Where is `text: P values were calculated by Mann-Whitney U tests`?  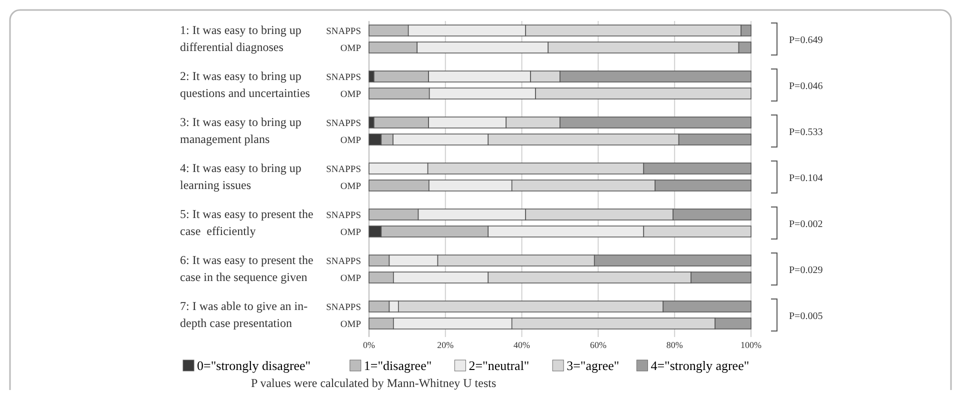
text: P values were calculated by Mann-Whitney U tests is located at coordinates (373, 383).